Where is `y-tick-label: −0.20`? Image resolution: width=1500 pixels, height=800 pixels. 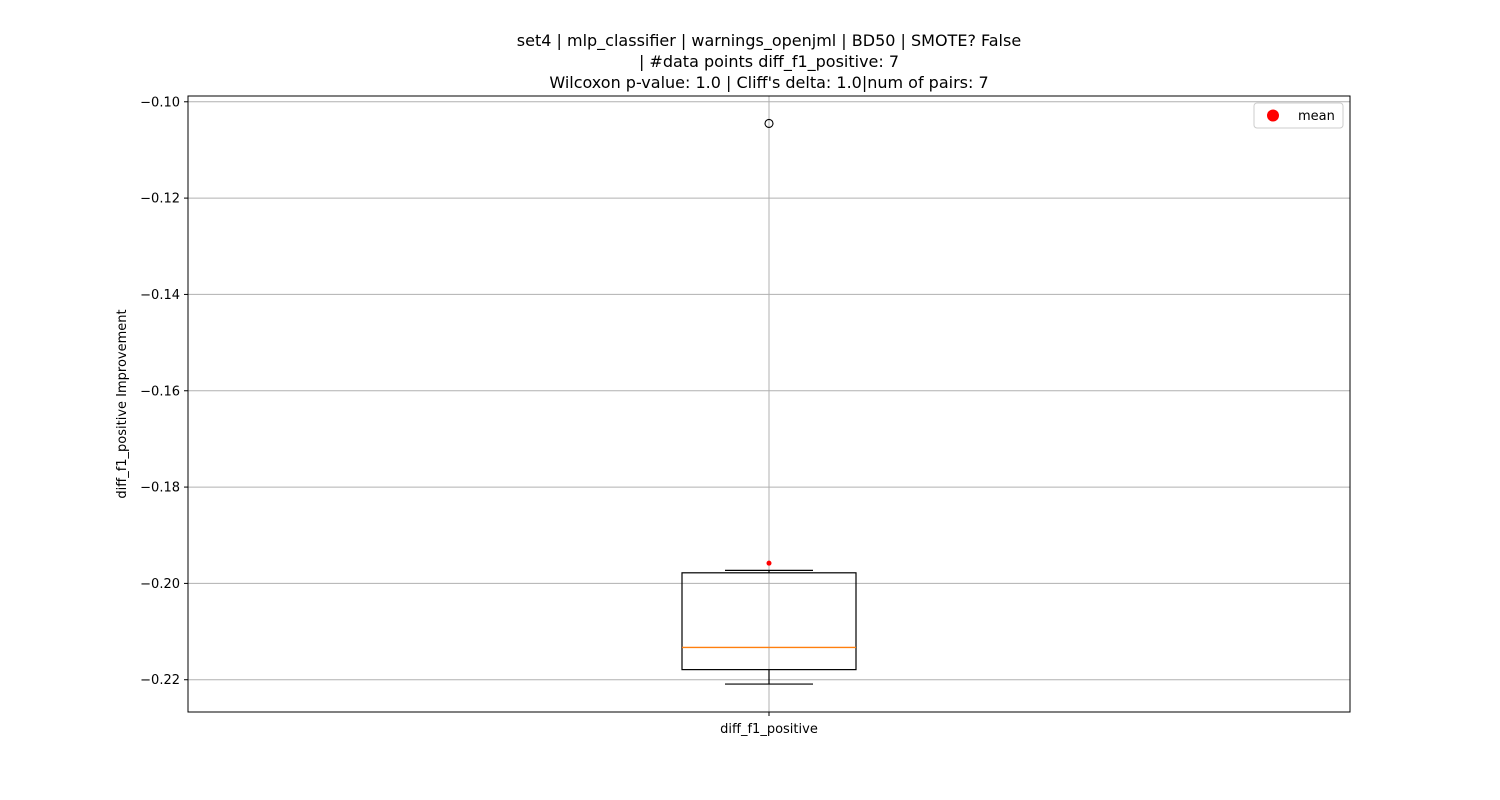 y-tick-label: −0.20 is located at coordinates (160, 584).